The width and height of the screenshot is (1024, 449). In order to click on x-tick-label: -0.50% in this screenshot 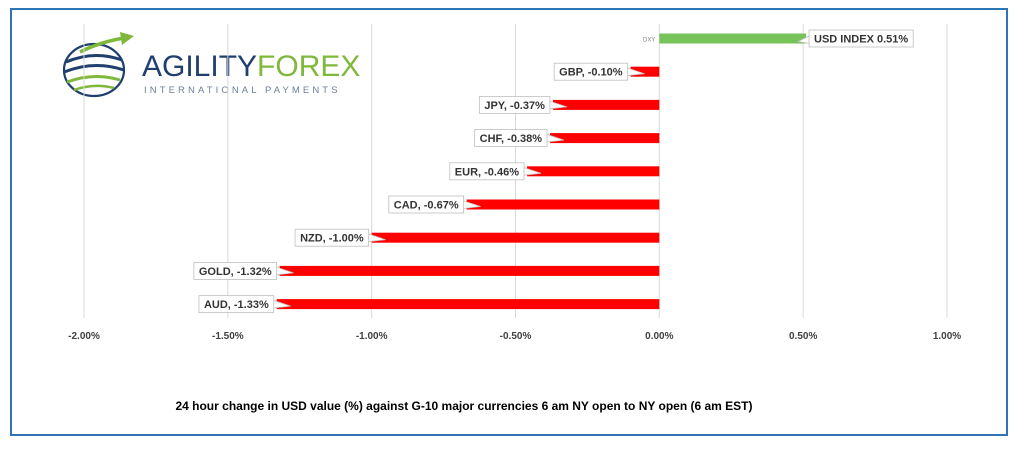, I will do `click(516, 336)`.